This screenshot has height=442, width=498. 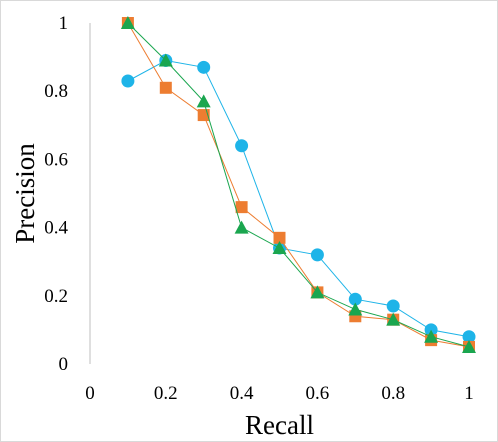 What do you see at coordinates (279, 425) in the screenshot?
I see `x-axis-title: Recall` at bounding box center [279, 425].